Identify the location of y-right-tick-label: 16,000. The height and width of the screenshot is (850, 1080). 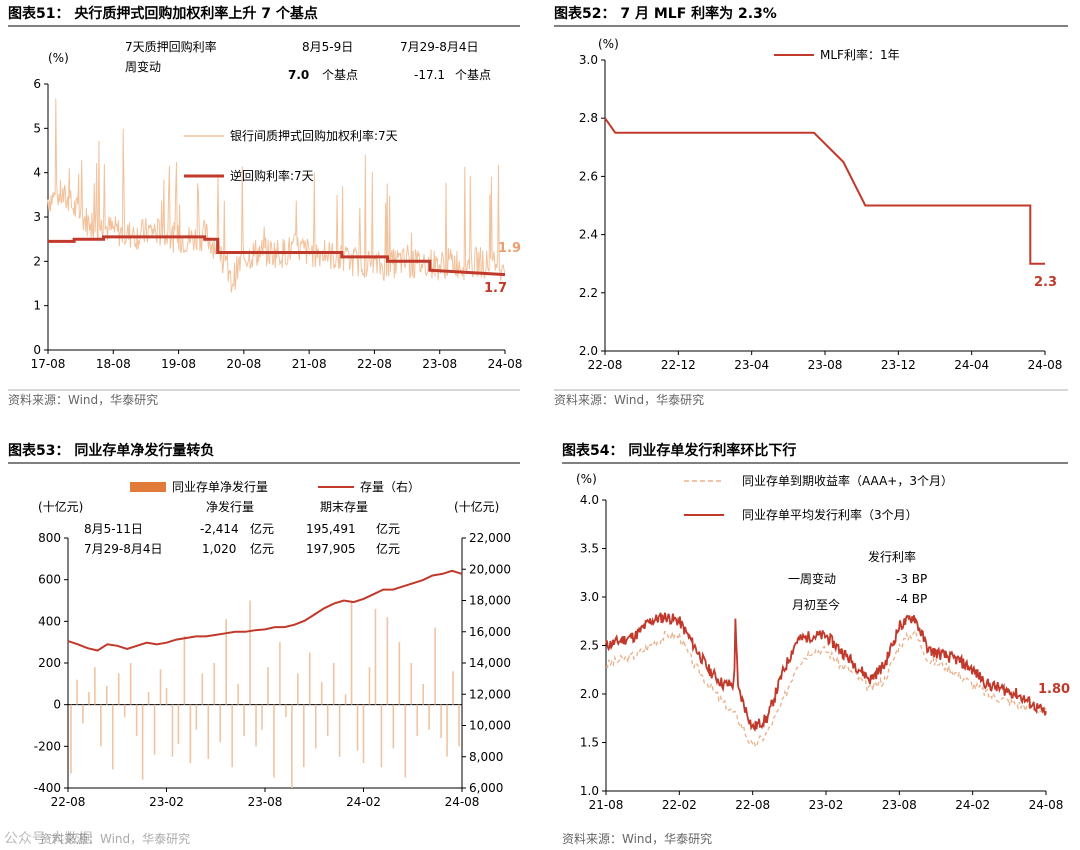
(490, 632).